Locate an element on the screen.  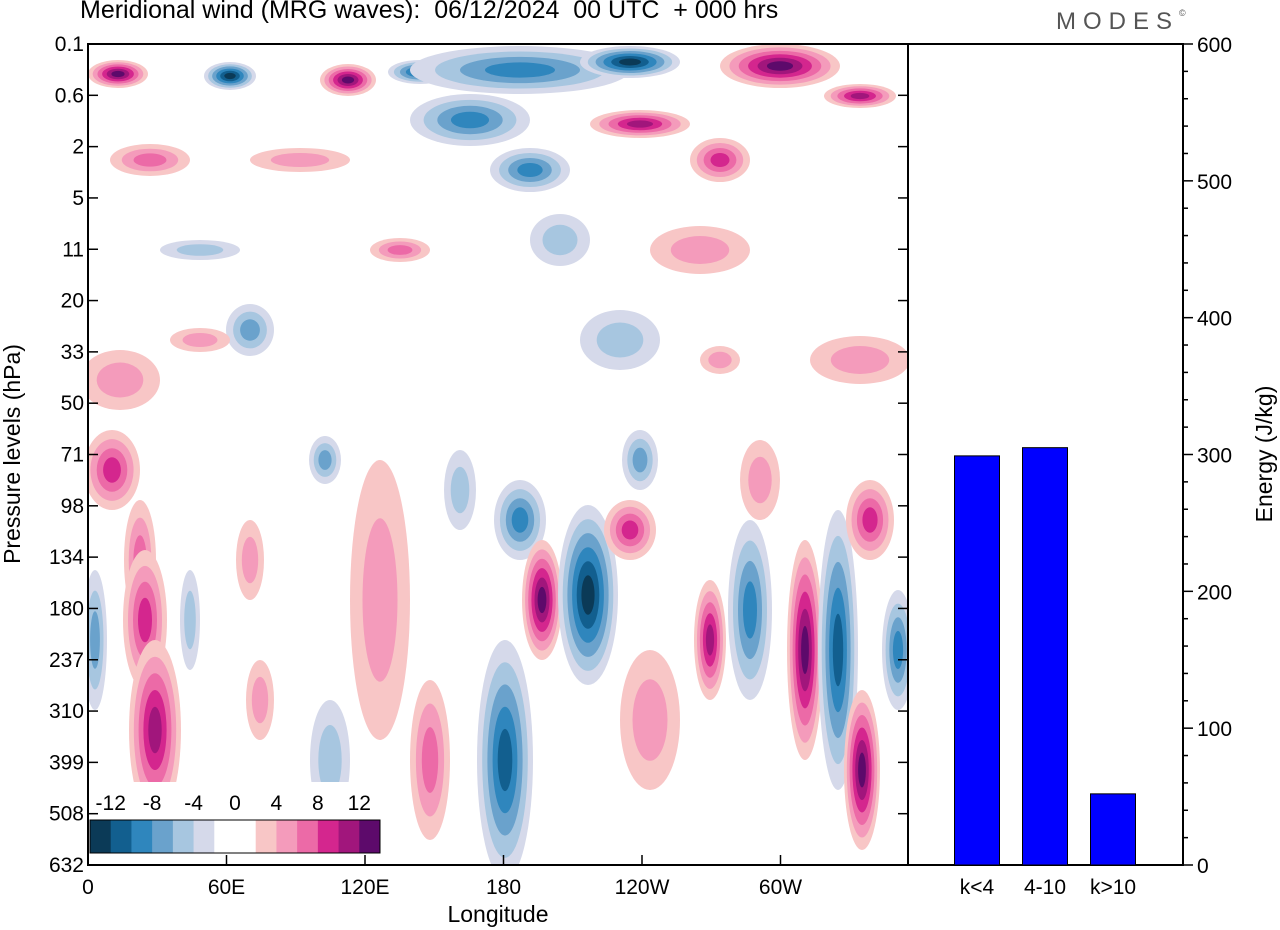
x-tick-label: 120W is located at coordinates (642, 887).